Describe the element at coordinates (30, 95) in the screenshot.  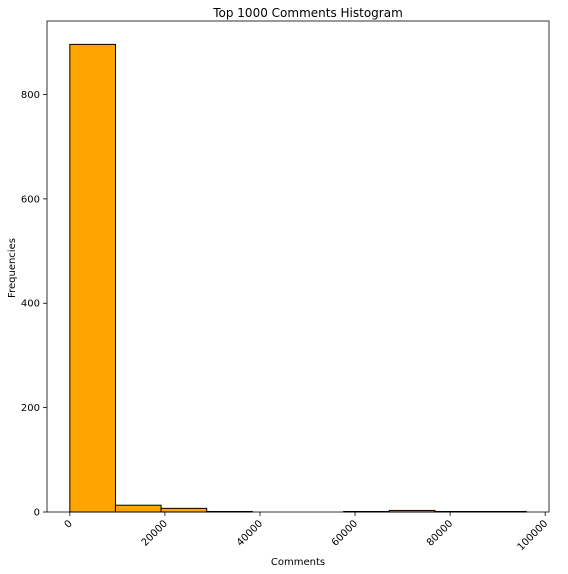
I see `y-tick-label: 800` at that location.